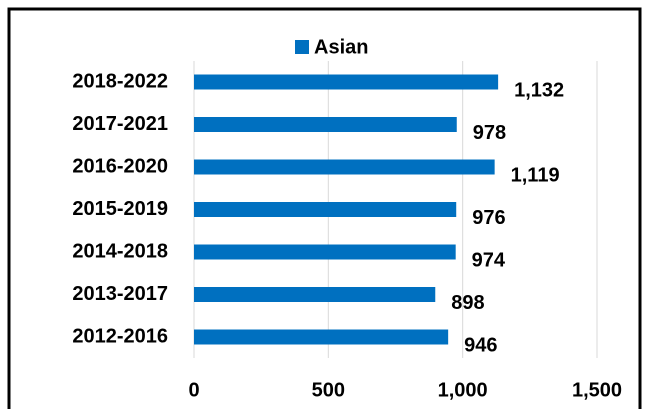 This screenshot has height=409, width=651. I want to click on y-tick-label: 2018-2022, so click(120, 81).